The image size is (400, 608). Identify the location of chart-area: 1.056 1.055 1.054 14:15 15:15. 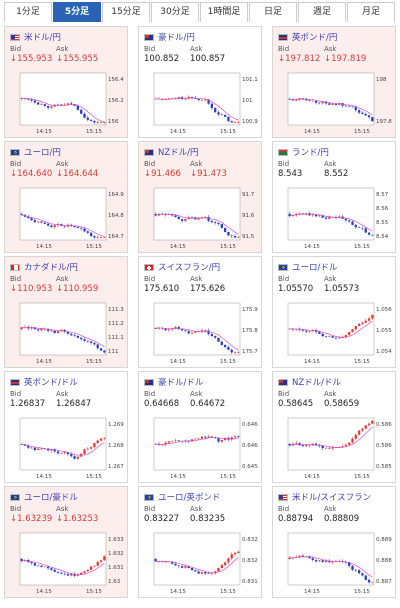
(335, 332).